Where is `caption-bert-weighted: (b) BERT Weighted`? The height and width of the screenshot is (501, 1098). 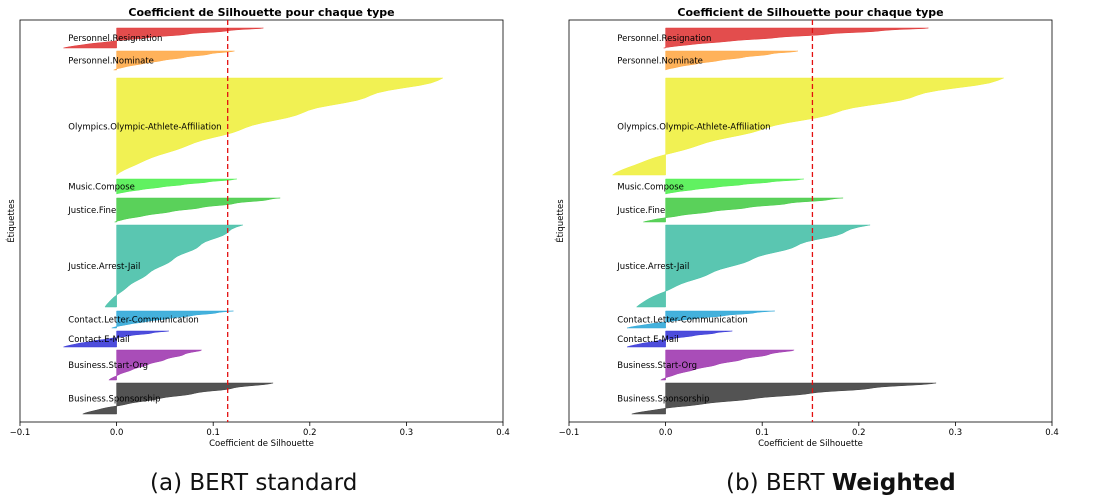 caption-bert-weighted: (b) BERT Weighted is located at coordinates (841, 483).